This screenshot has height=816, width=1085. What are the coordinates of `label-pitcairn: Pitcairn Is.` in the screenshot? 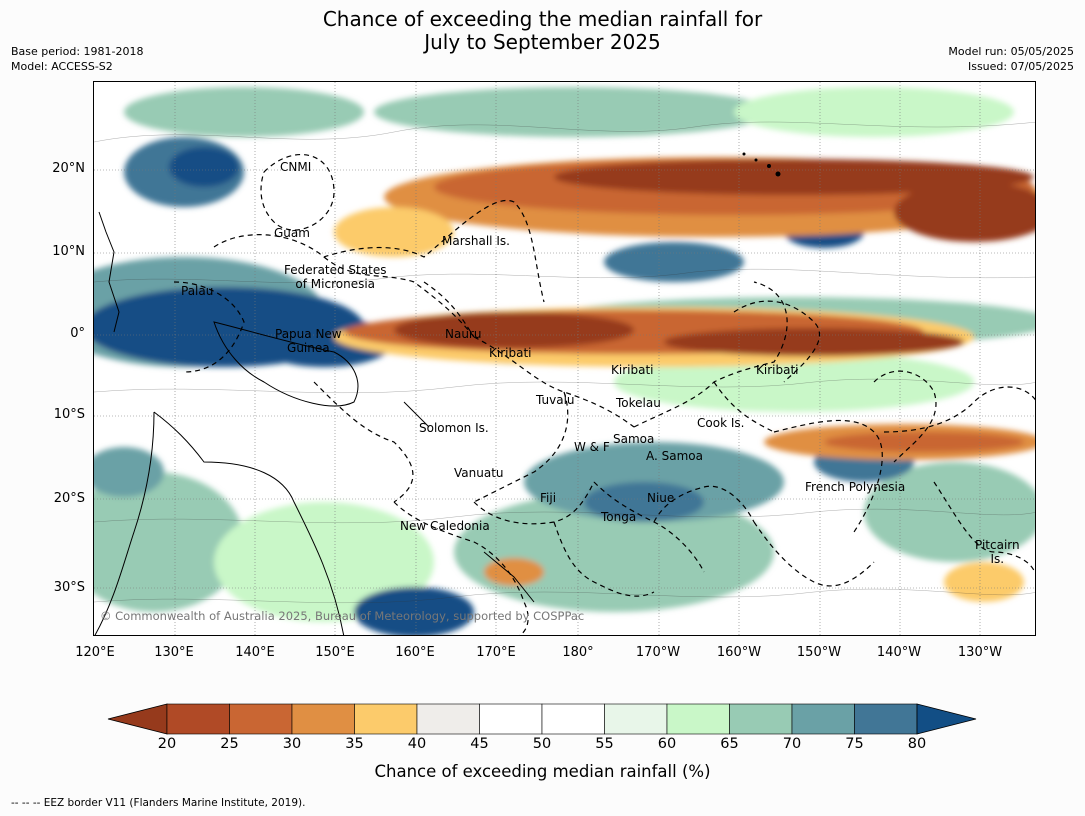 It's located at (997, 552).